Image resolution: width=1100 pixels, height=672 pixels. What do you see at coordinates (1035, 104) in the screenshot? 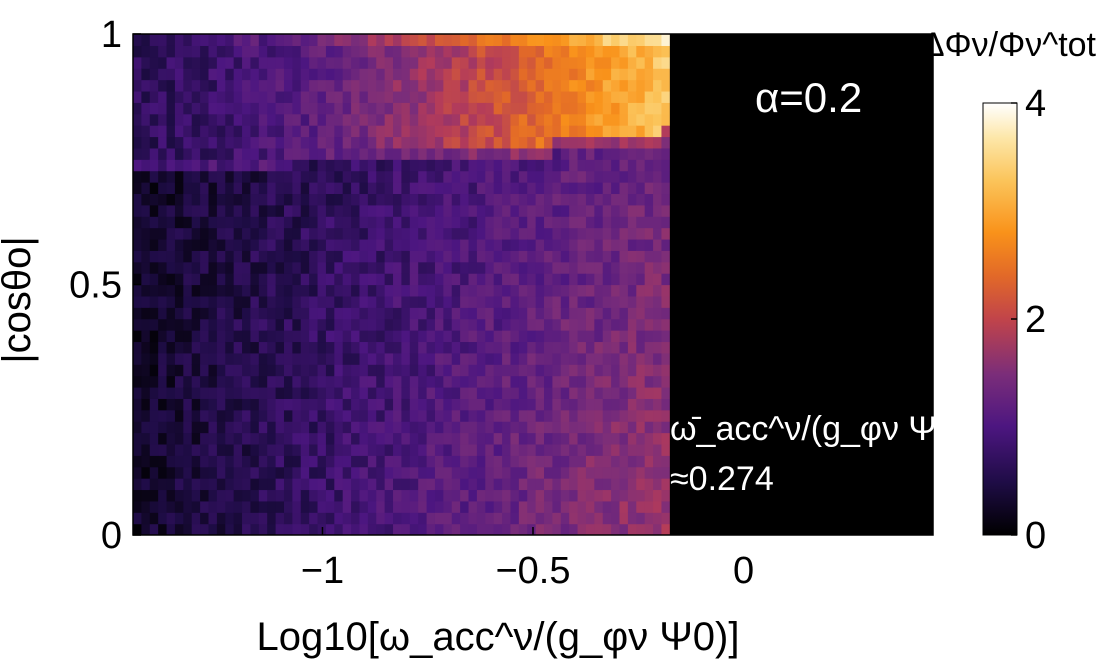
I see `colorbar-tick-label: 4` at bounding box center [1035, 104].